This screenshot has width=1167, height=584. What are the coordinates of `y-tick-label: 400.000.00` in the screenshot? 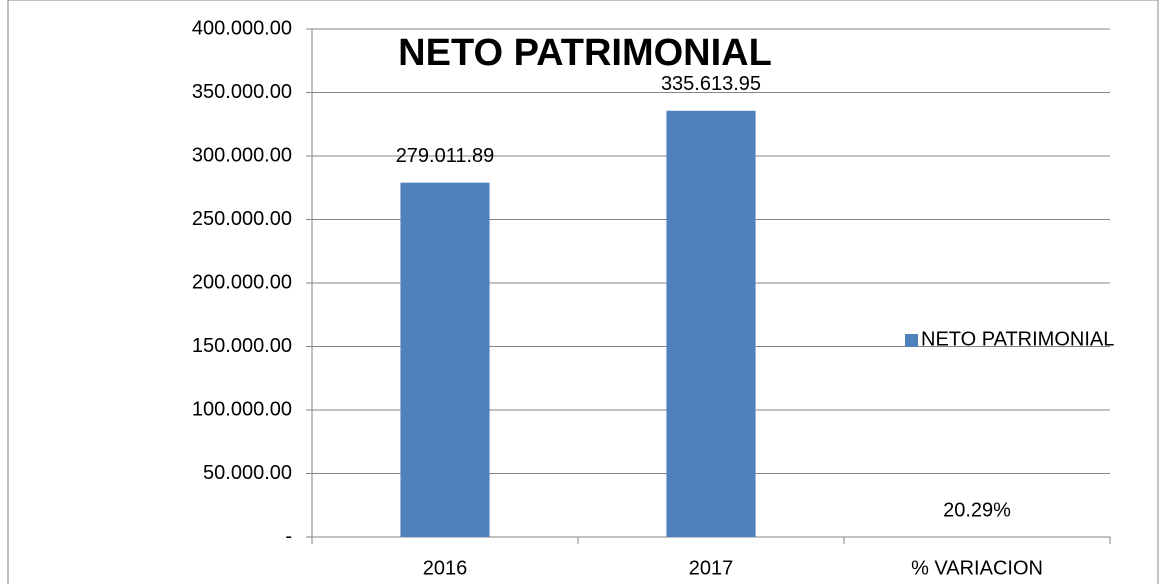 It's located at (242, 28).